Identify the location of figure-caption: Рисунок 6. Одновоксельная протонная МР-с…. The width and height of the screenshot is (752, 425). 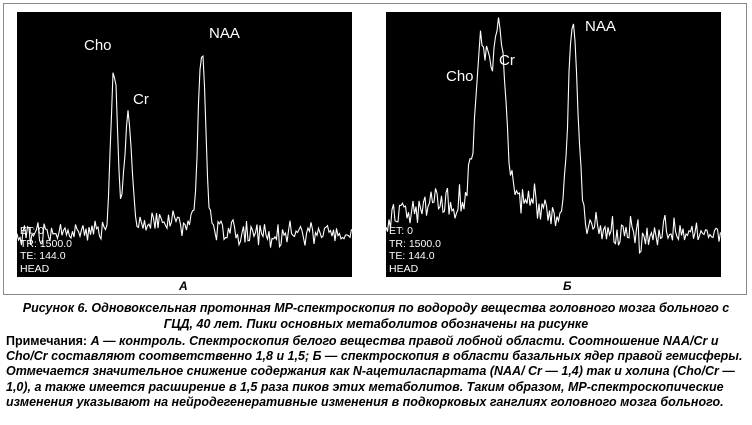
(376, 316).